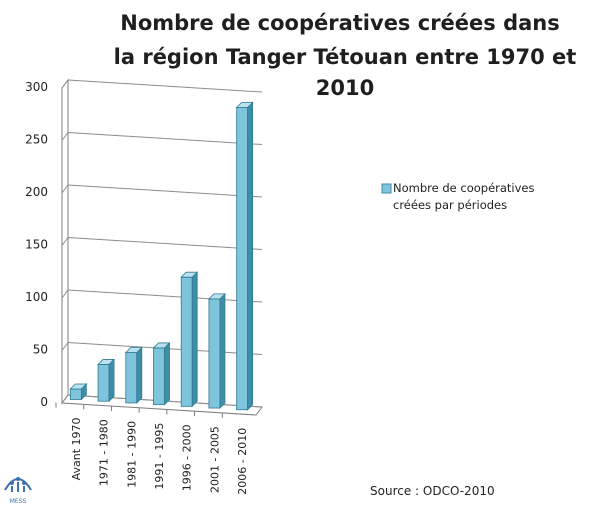  Describe the element at coordinates (159, 456) in the screenshot. I see `x-category-label: 1991 - 1995` at that location.